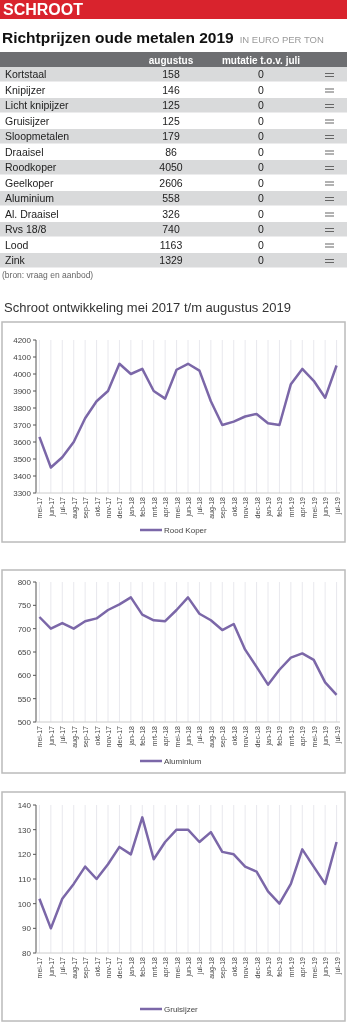 The width and height of the screenshot is (347, 1024). What do you see at coordinates (186, 530) in the screenshot?
I see `legend-label: Rood Koper` at bounding box center [186, 530].